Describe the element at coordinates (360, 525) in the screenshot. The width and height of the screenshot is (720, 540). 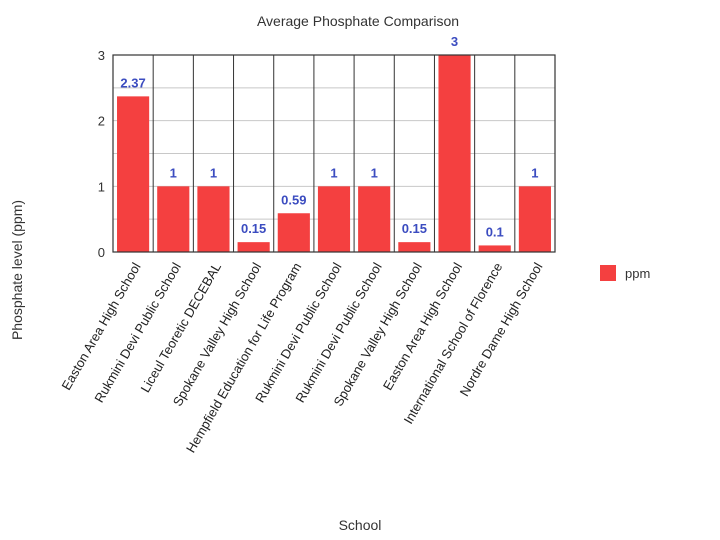
I see `x-axis-label: School` at that location.